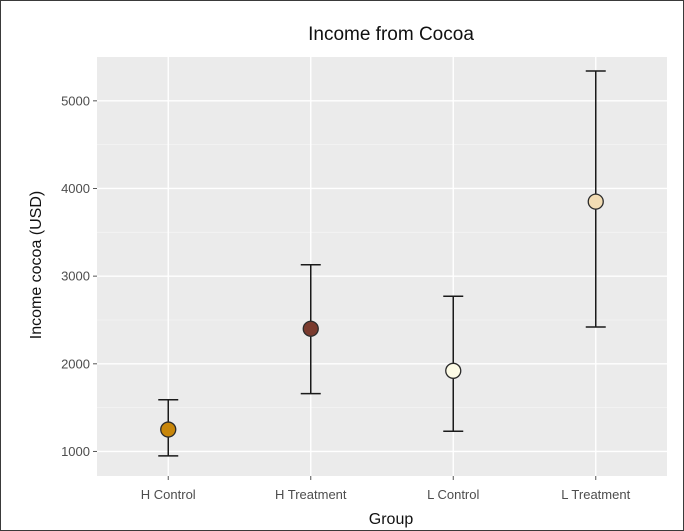 The height and width of the screenshot is (531, 684). What do you see at coordinates (75, 451) in the screenshot?
I see `y-tick-label: 1000` at bounding box center [75, 451].